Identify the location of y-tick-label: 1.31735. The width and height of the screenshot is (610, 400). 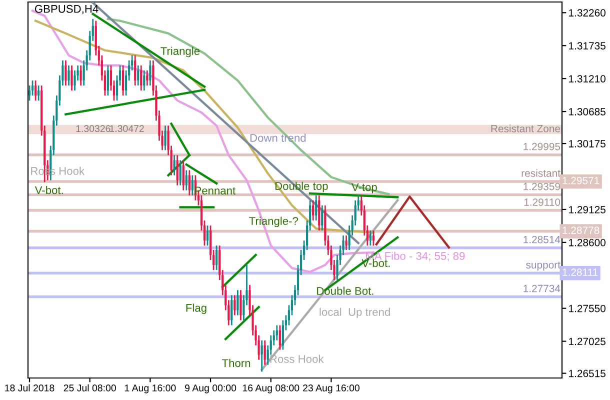
(587, 46).